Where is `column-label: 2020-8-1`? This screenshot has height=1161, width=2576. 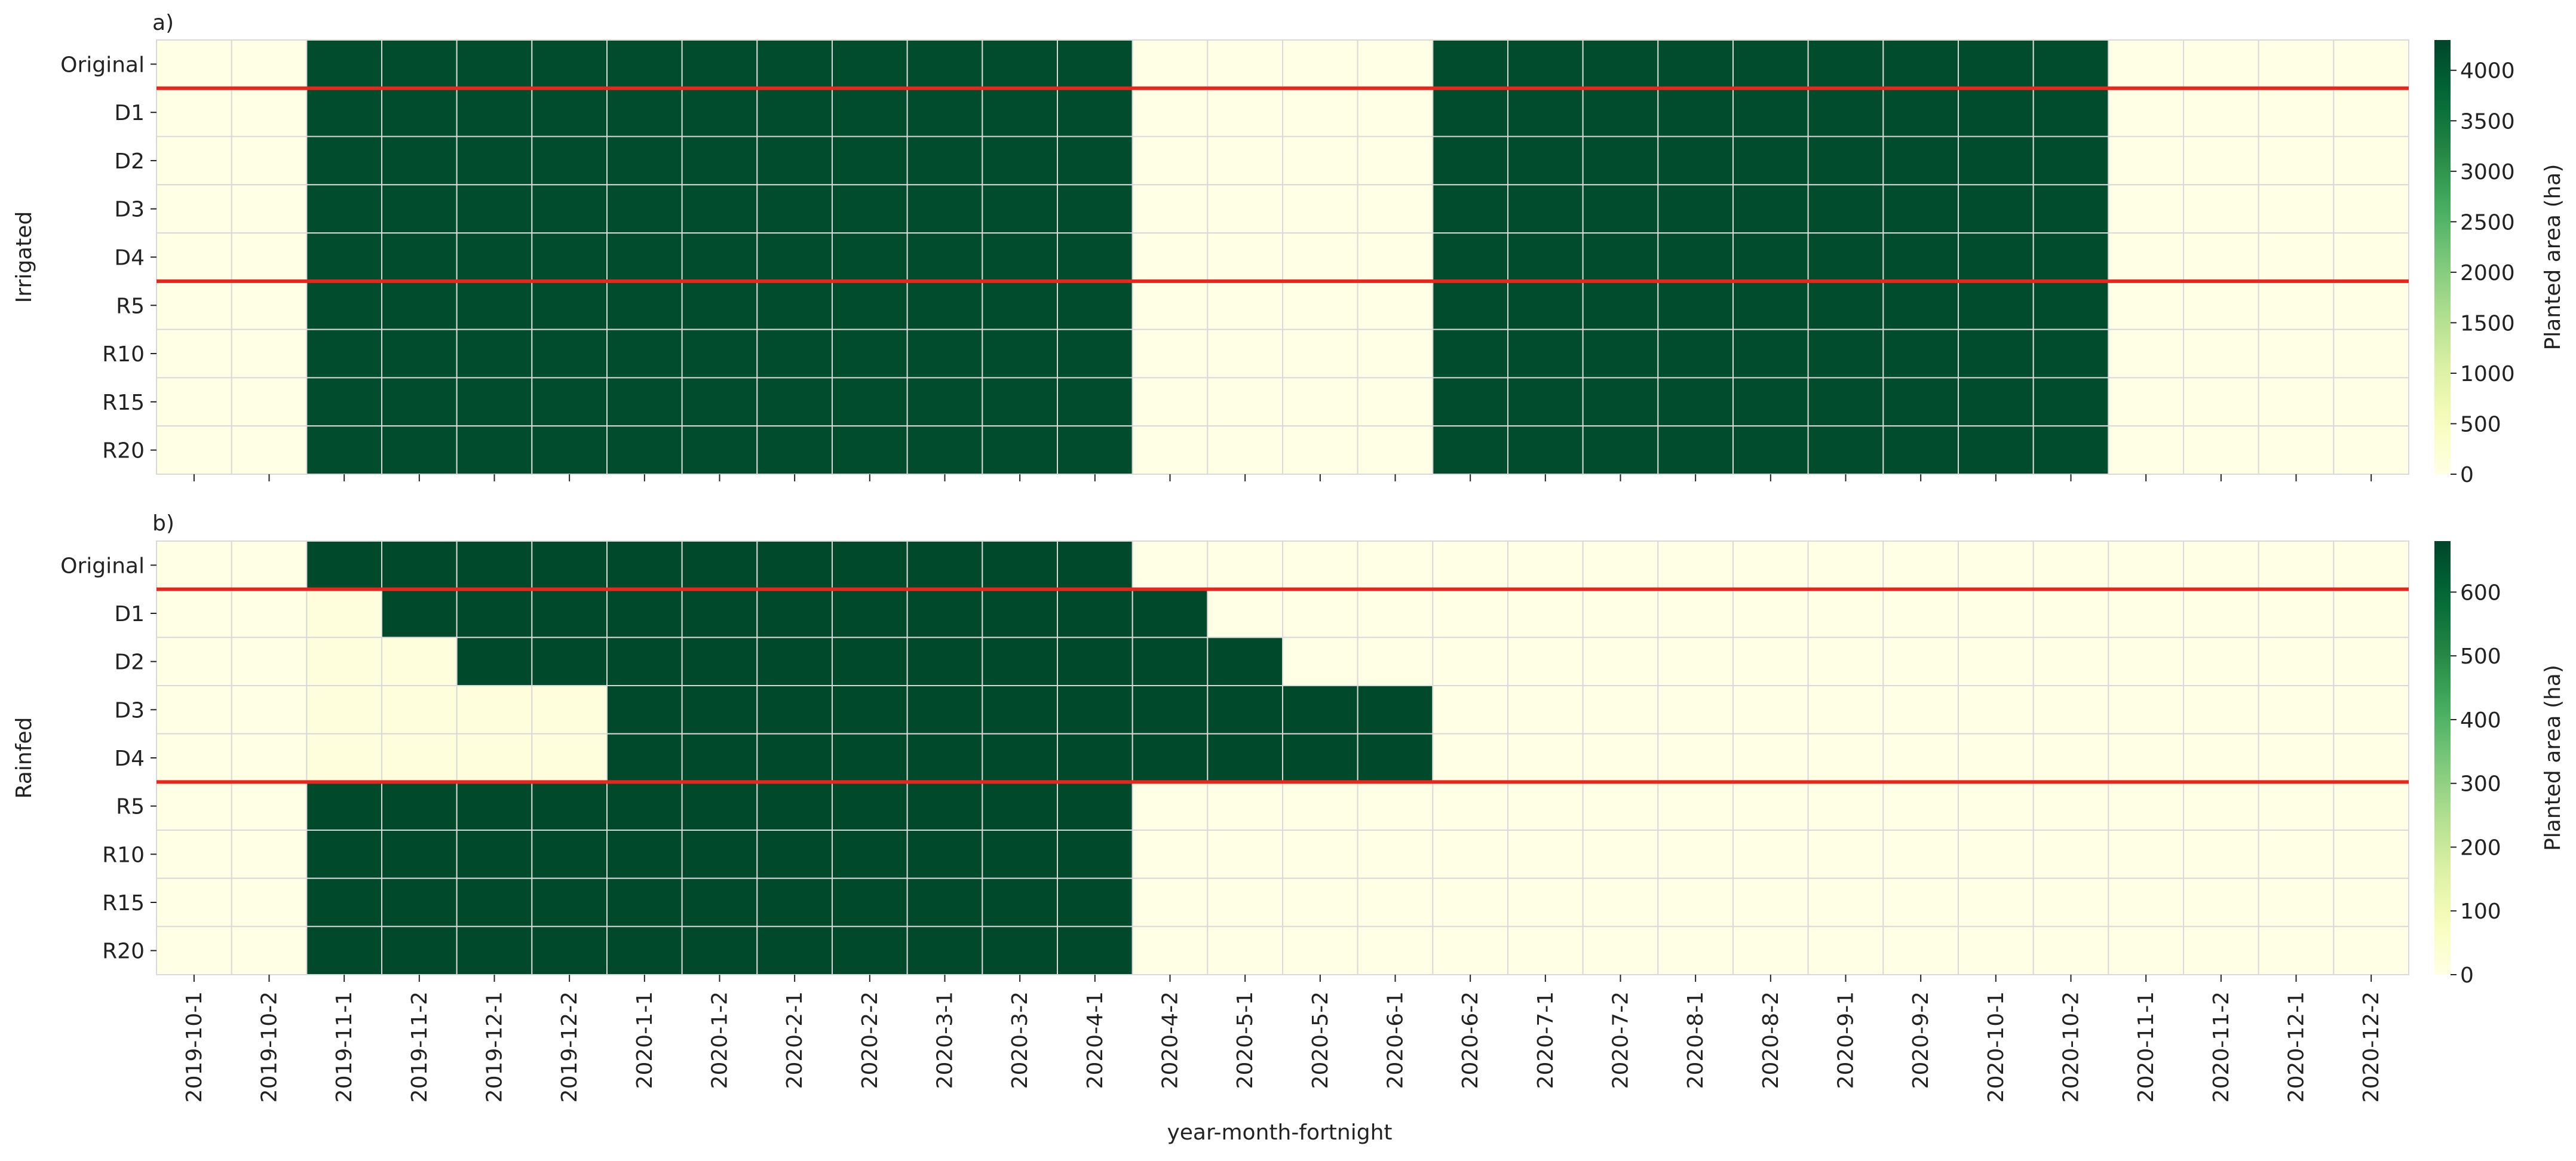
column-label: 2020-8-1 is located at coordinates (1695, 1040).